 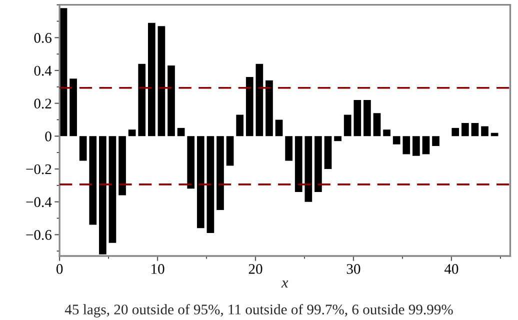 I want to click on text: 45 lags, 20 outside of 95%, 11 outside of 99.7%, 6 outside 99.99%, so click(x=258, y=311).